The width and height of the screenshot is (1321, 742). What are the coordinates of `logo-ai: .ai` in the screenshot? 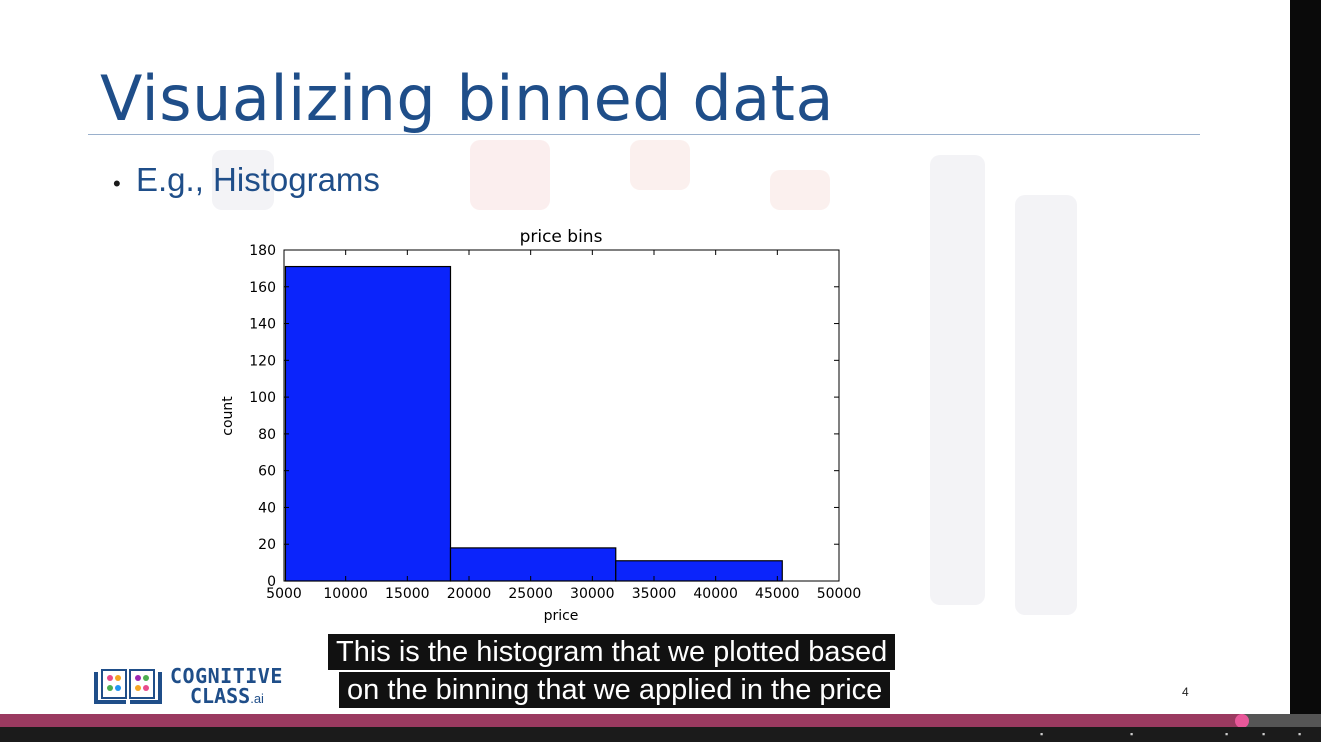 It's located at (257, 698).